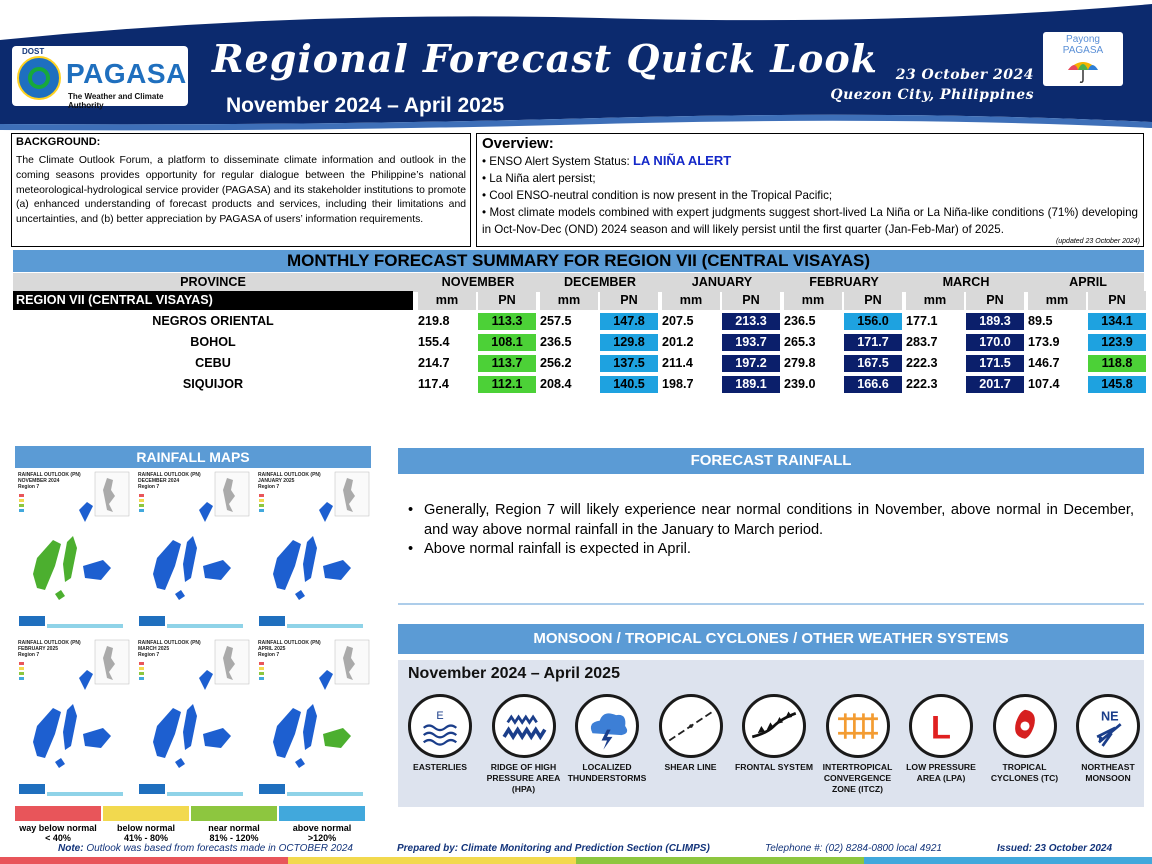  What do you see at coordinates (629, 321) in the screenshot?
I see `rainfall-pn-value: 147.8` at bounding box center [629, 321].